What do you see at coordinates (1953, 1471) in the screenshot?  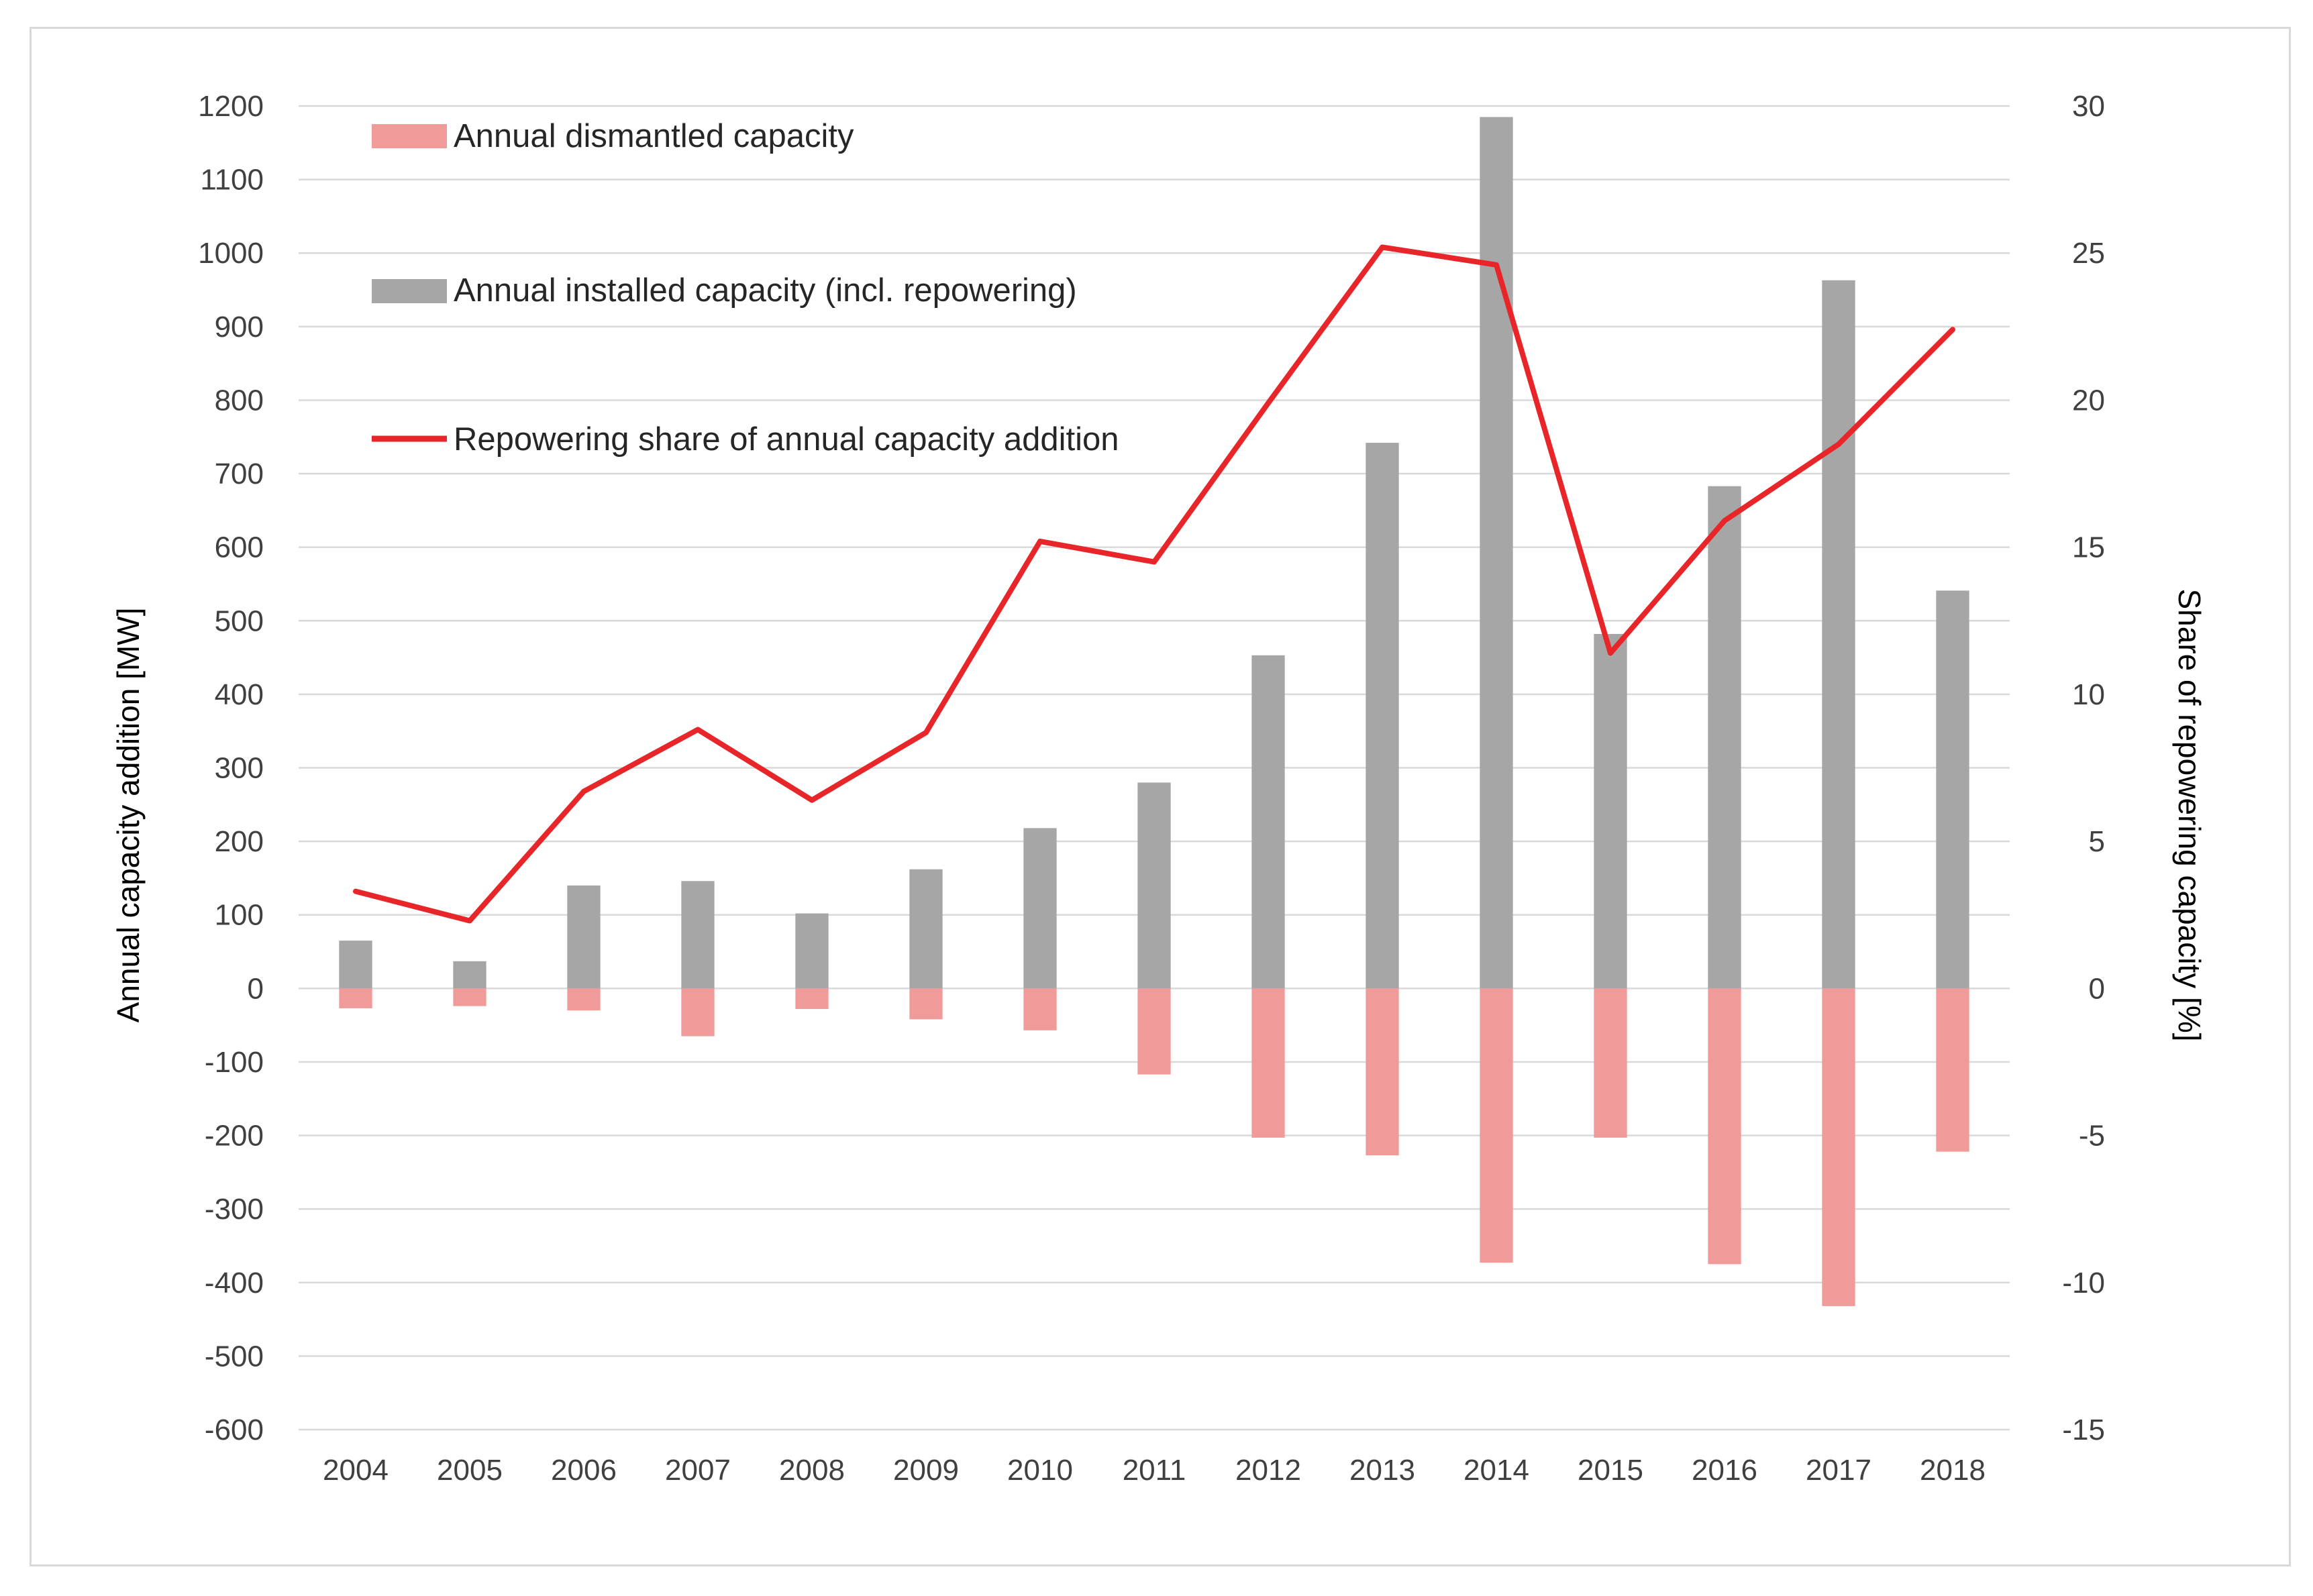 I see `x-tick-label: 2018` at bounding box center [1953, 1471].